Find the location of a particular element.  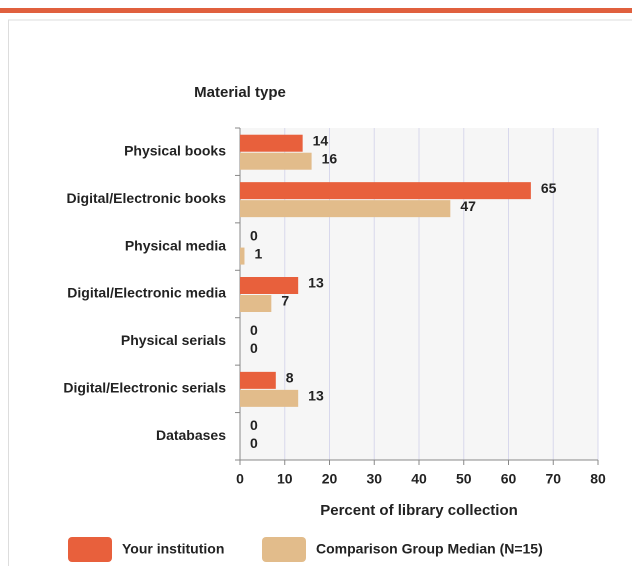

value-label: 1 is located at coordinates (258, 253).